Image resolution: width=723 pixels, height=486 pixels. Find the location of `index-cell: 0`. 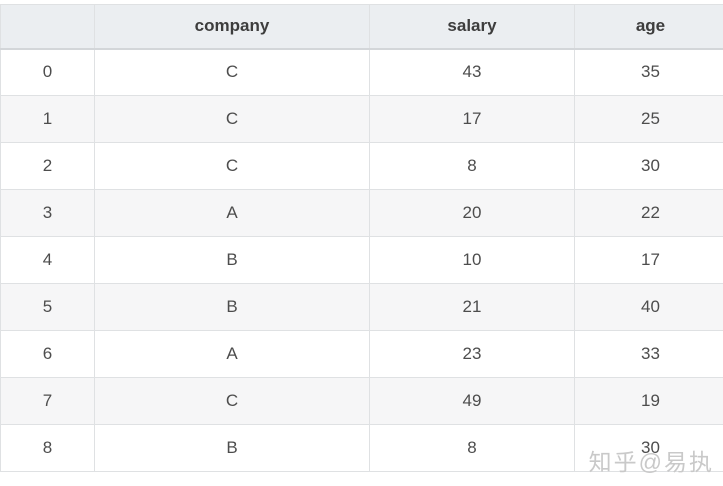

index-cell: 0 is located at coordinates (47, 72).